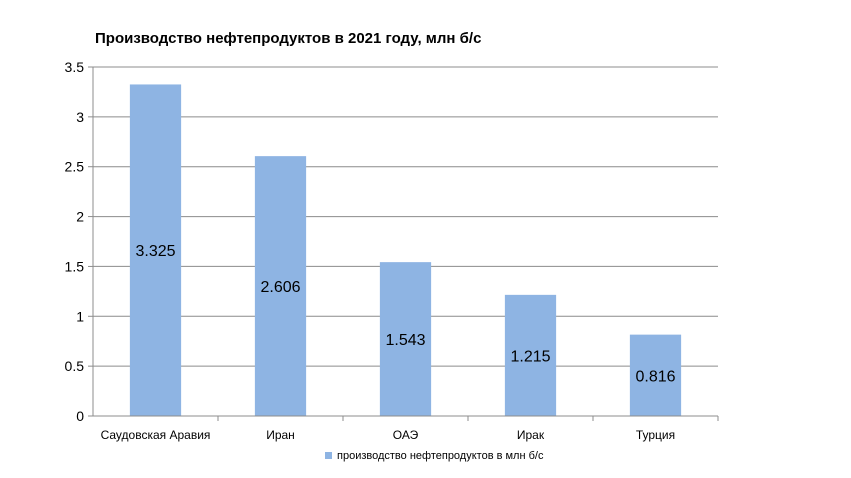 Image resolution: width=851 pixels, height=478 pixels. I want to click on x-tick-label: Ирак, so click(531, 435).